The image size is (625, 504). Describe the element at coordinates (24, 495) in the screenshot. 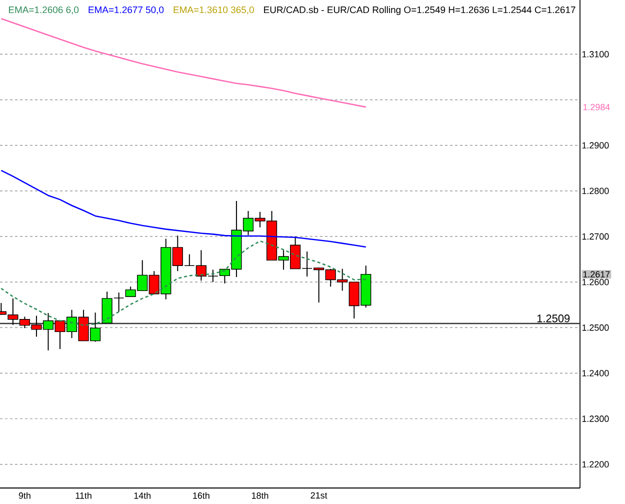

I see `x-tick-label: 9th` at that location.